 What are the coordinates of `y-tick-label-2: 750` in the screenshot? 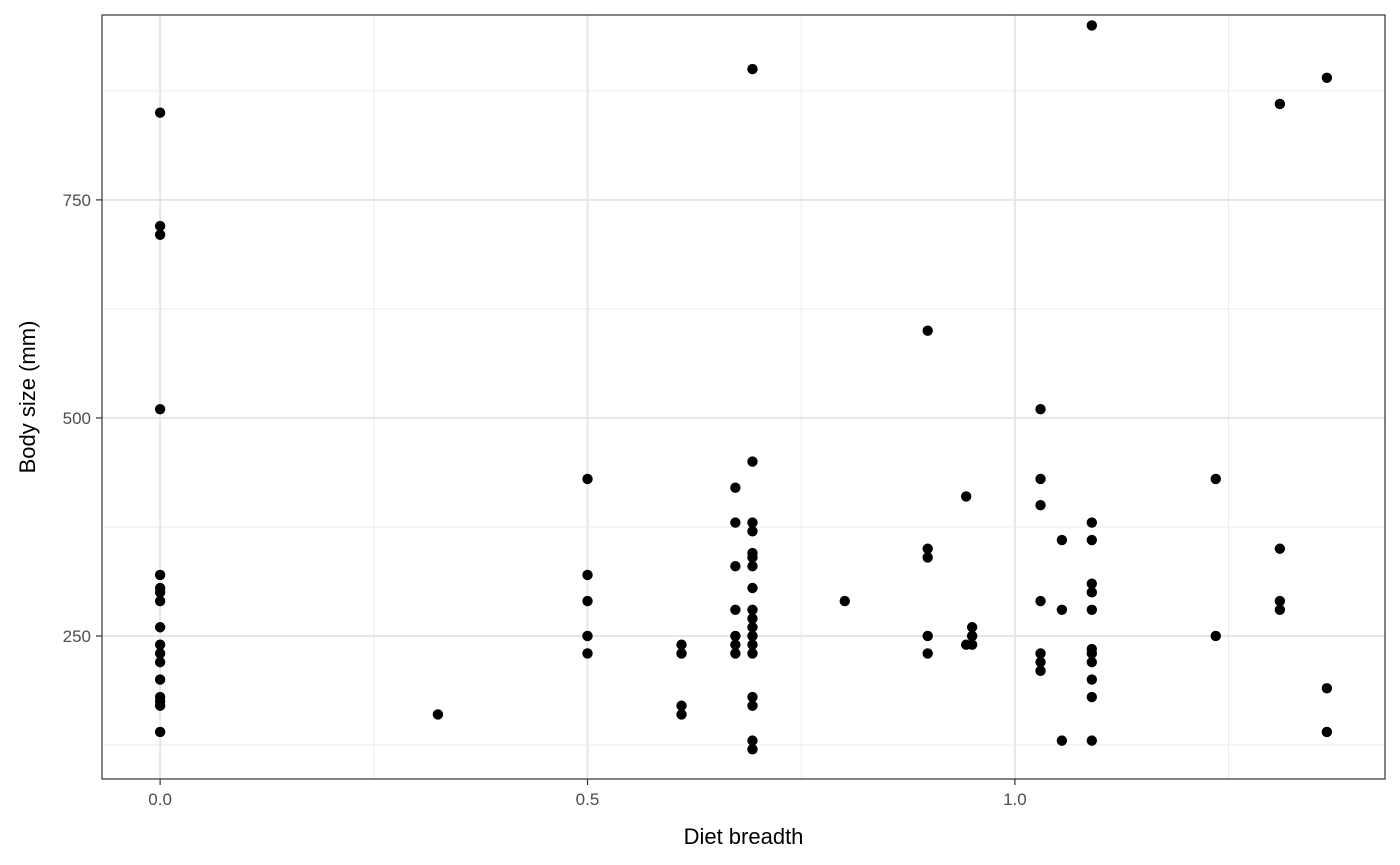 It's located at (77, 200).